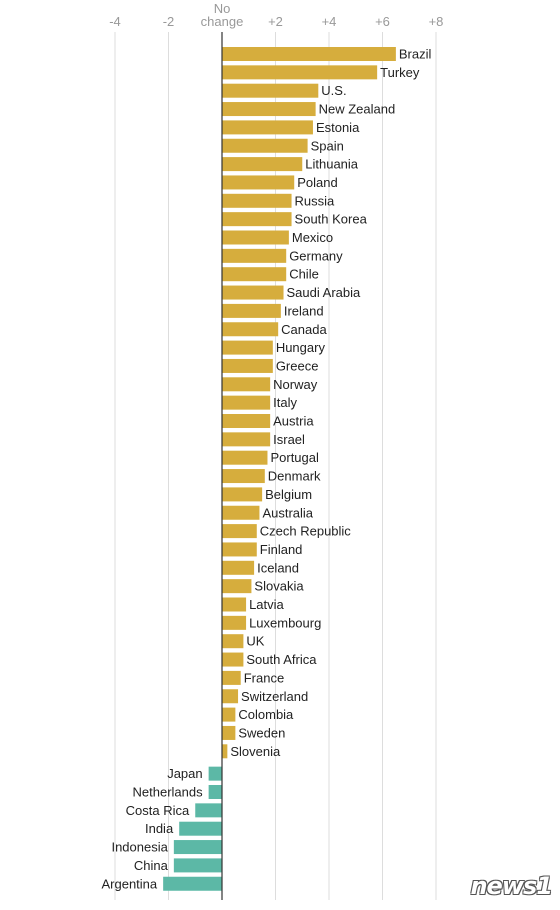 The height and width of the screenshot is (910, 560). What do you see at coordinates (304, 329) in the screenshot?
I see `category-label: Canada` at bounding box center [304, 329].